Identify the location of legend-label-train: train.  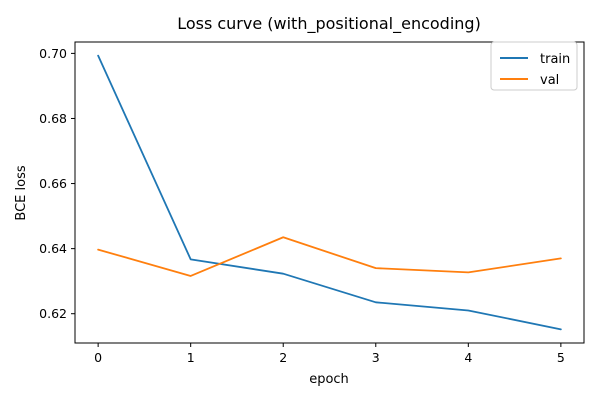
(555, 59).